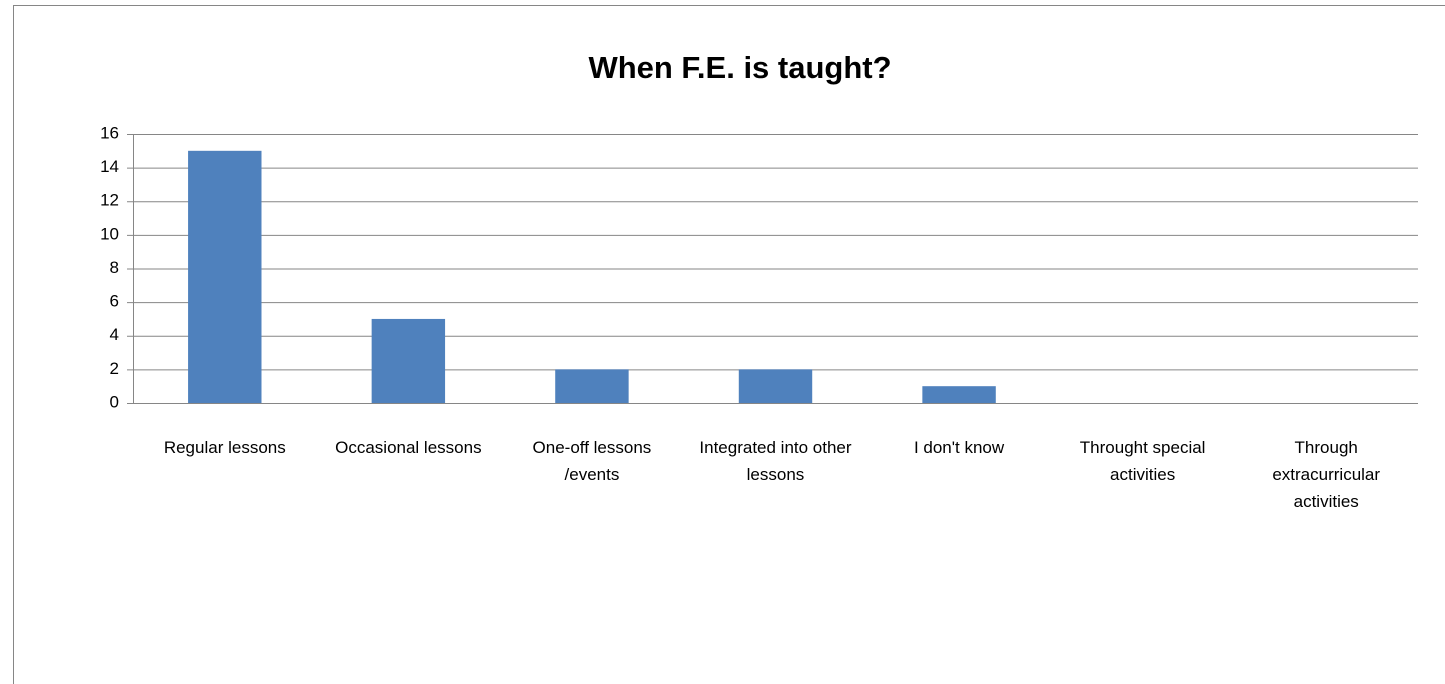 Image resolution: width=1445 pixels, height=684 pixels. What do you see at coordinates (114, 401) in the screenshot?
I see `y-tick-label: 0` at bounding box center [114, 401].